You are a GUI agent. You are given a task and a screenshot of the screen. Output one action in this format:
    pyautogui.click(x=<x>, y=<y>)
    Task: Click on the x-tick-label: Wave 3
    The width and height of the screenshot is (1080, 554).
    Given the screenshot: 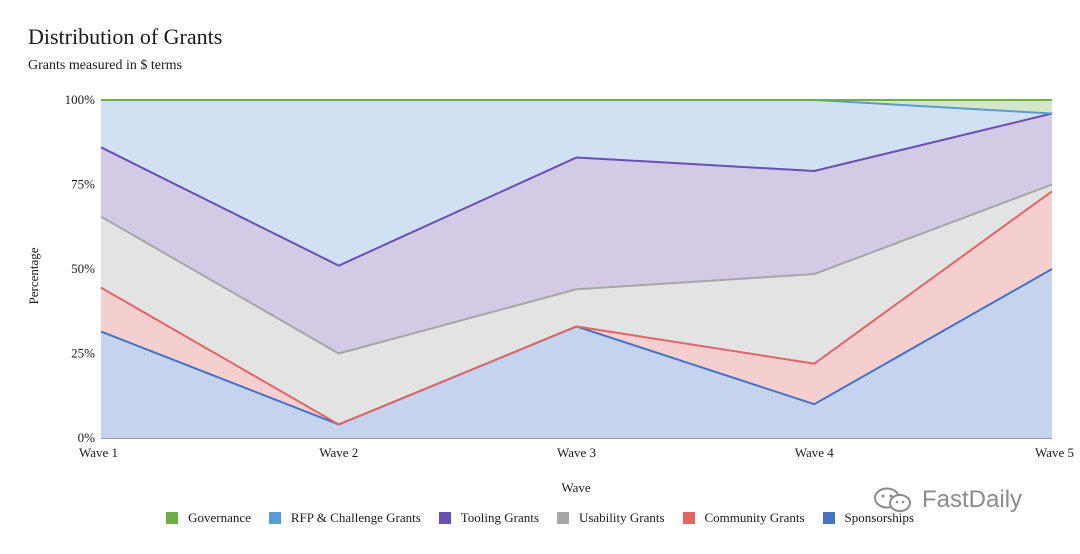 What is the action you would take?
    pyautogui.click(x=576, y=452)
    